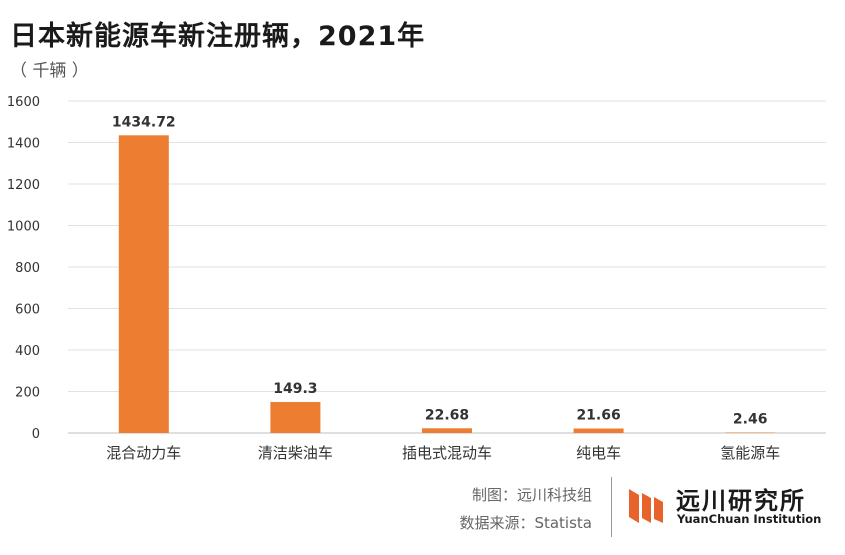 The width and height of the screenshot is (845, 555). Describe the element at coordinates (49, 71) in the screenshot. I see `unit-label: （ 千辆 ）` at that location.